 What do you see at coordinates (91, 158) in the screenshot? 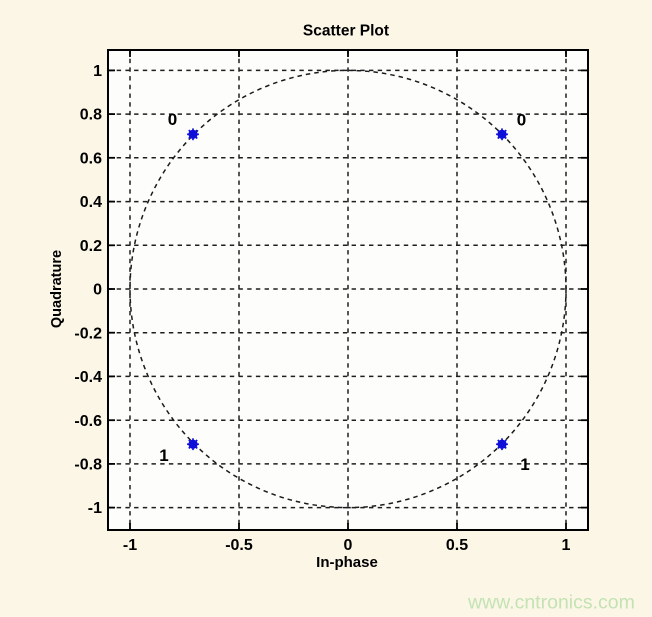
I see `svg-text: 0.6` at bounding box center [91, 158].